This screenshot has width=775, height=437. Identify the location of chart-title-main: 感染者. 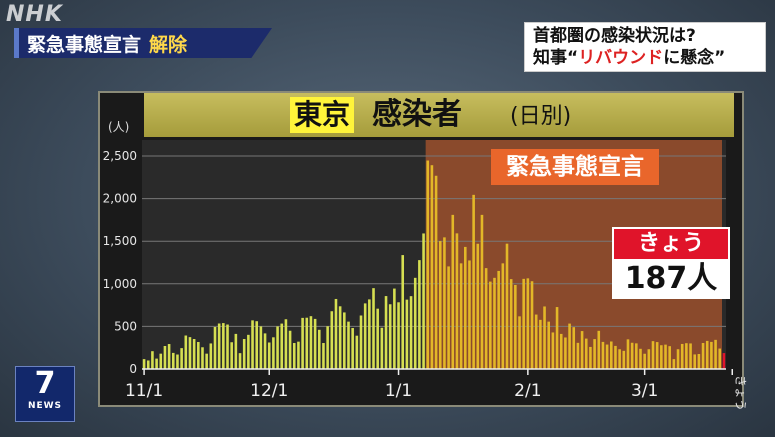
(417, 114).